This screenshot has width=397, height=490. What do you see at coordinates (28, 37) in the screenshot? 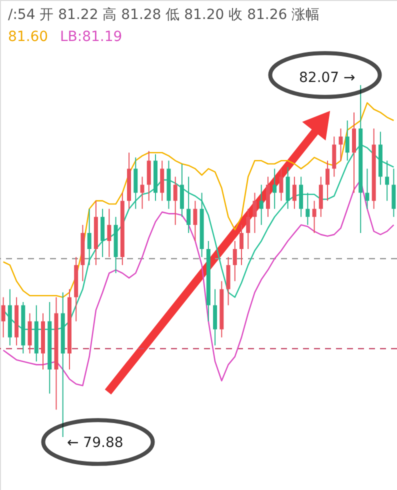
I see `annotation: 81.60` at bounding box center [28, 37].